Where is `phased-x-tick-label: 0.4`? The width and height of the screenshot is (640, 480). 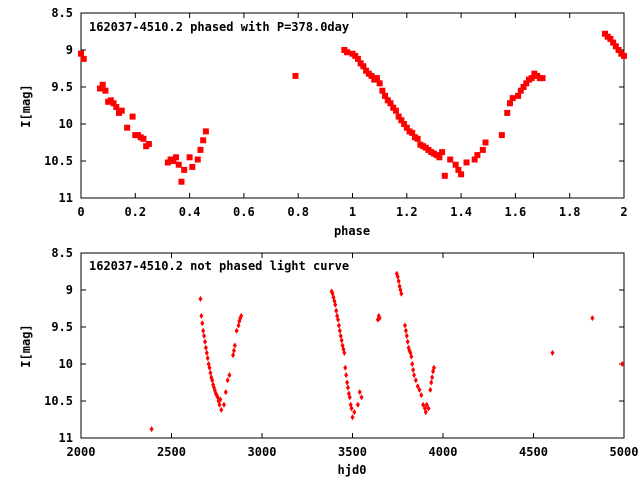 phased-x-tick-label: 0.4 is located at coordinates (190, 212).